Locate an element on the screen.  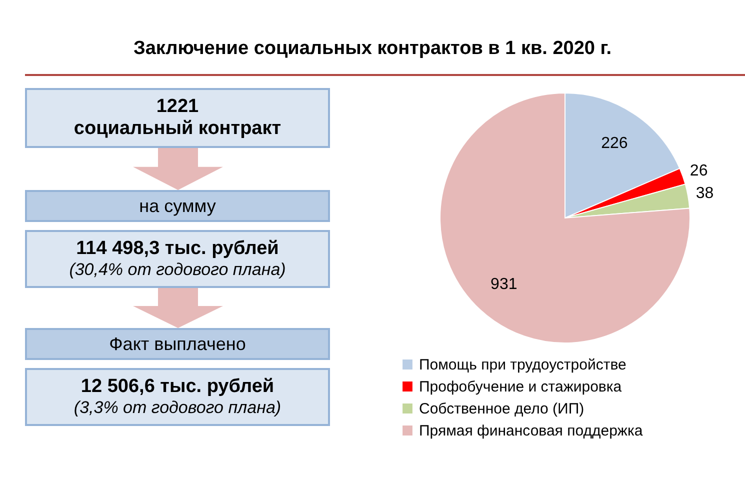
text: Факт выплачено is located at coordinates (177, 344).